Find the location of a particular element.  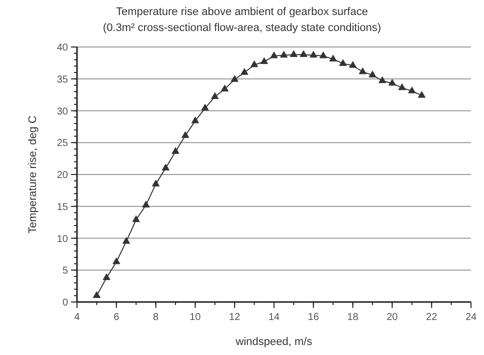

y-tick-label: 5 is located at coordinates (65, 271).